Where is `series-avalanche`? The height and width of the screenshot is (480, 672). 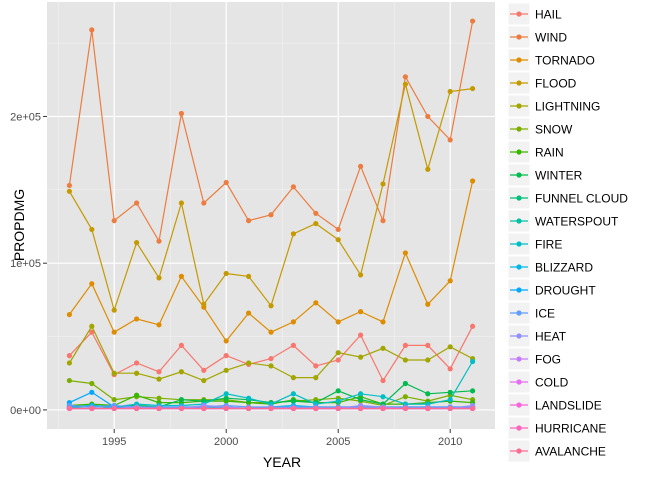 series-avalanche is located at coordinates (271, 408).